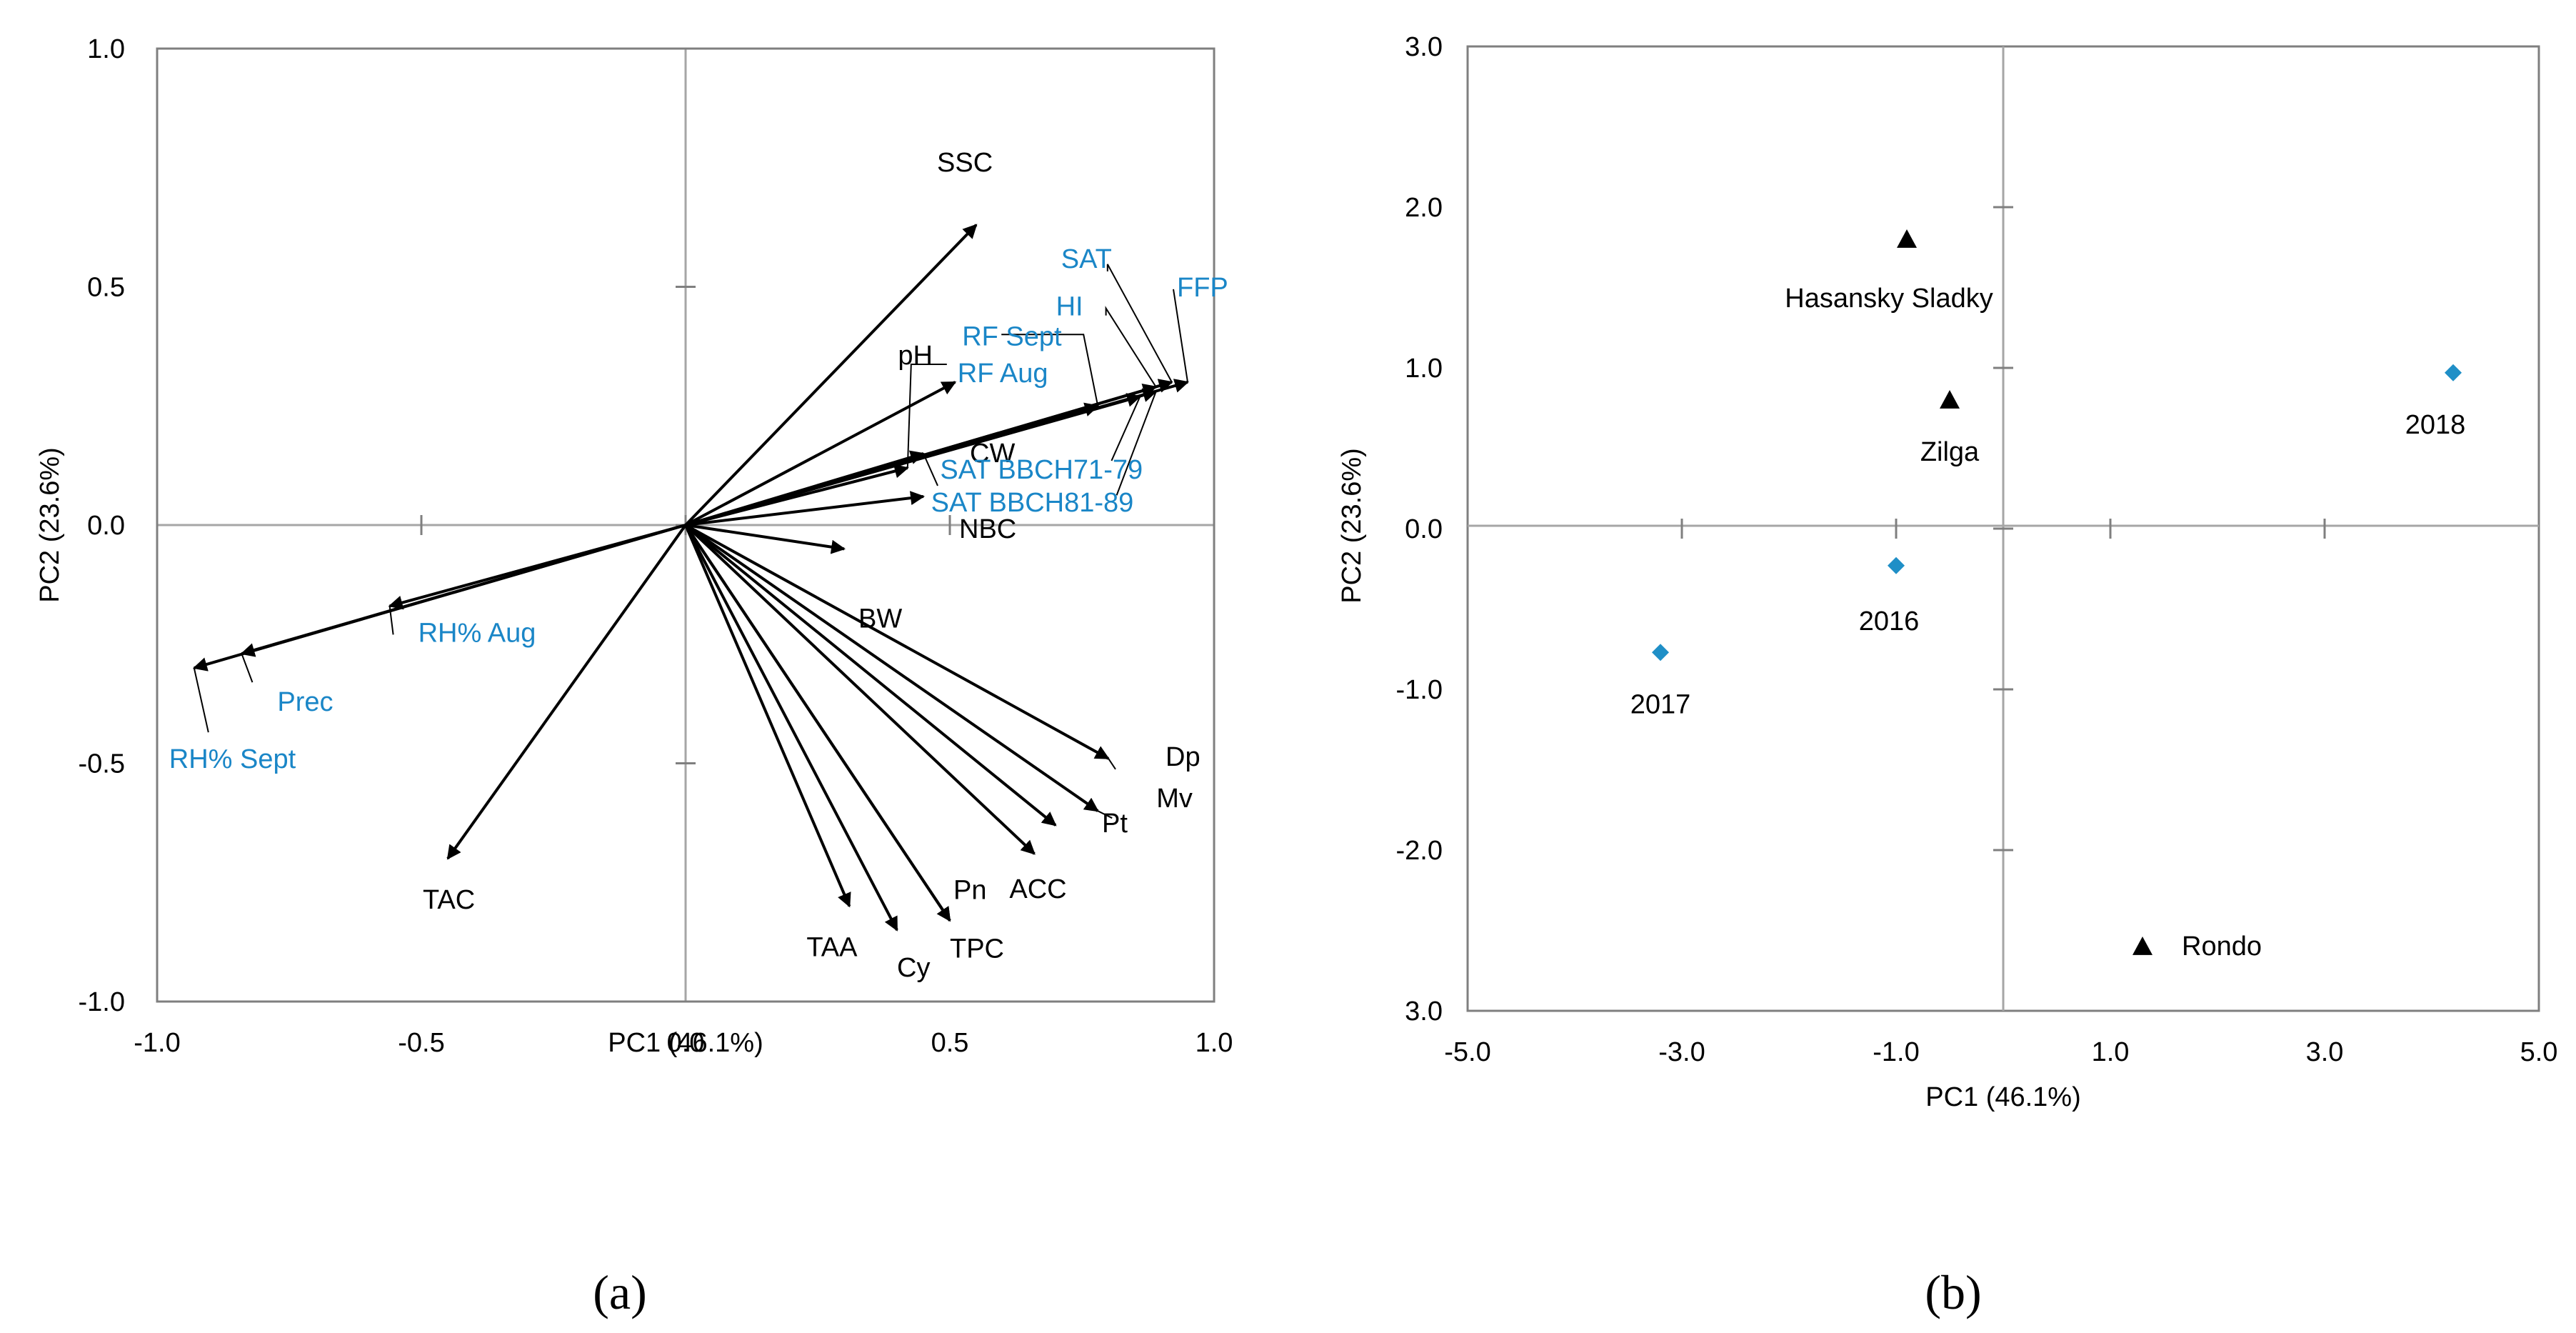  Describe the element at coordinates (566, 692) in the screenshot. I see `vector-tac` at that location.